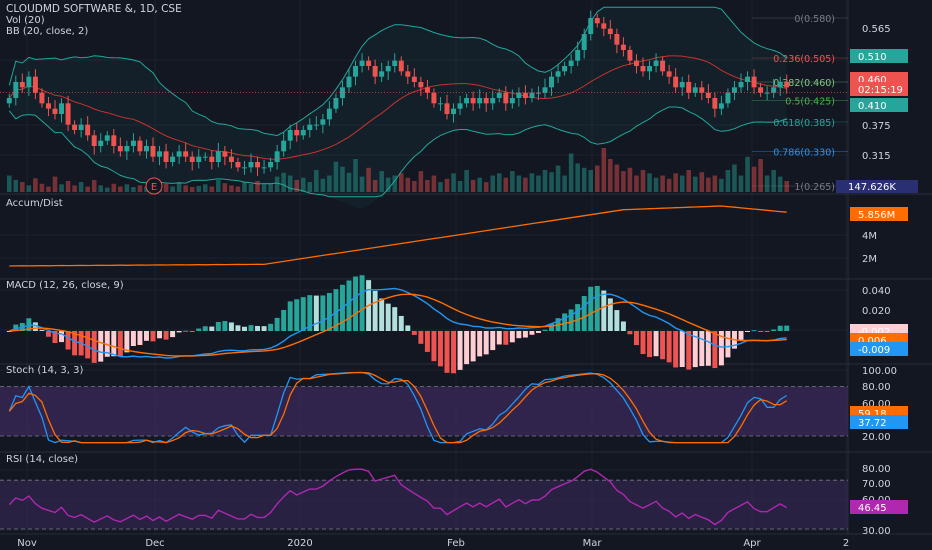 The height and width of the screenshot is (550, 932). What do you see at coordinates (424, 499) in the screenshot?
I see `rsi-pane` at bounding box center [424, 499].